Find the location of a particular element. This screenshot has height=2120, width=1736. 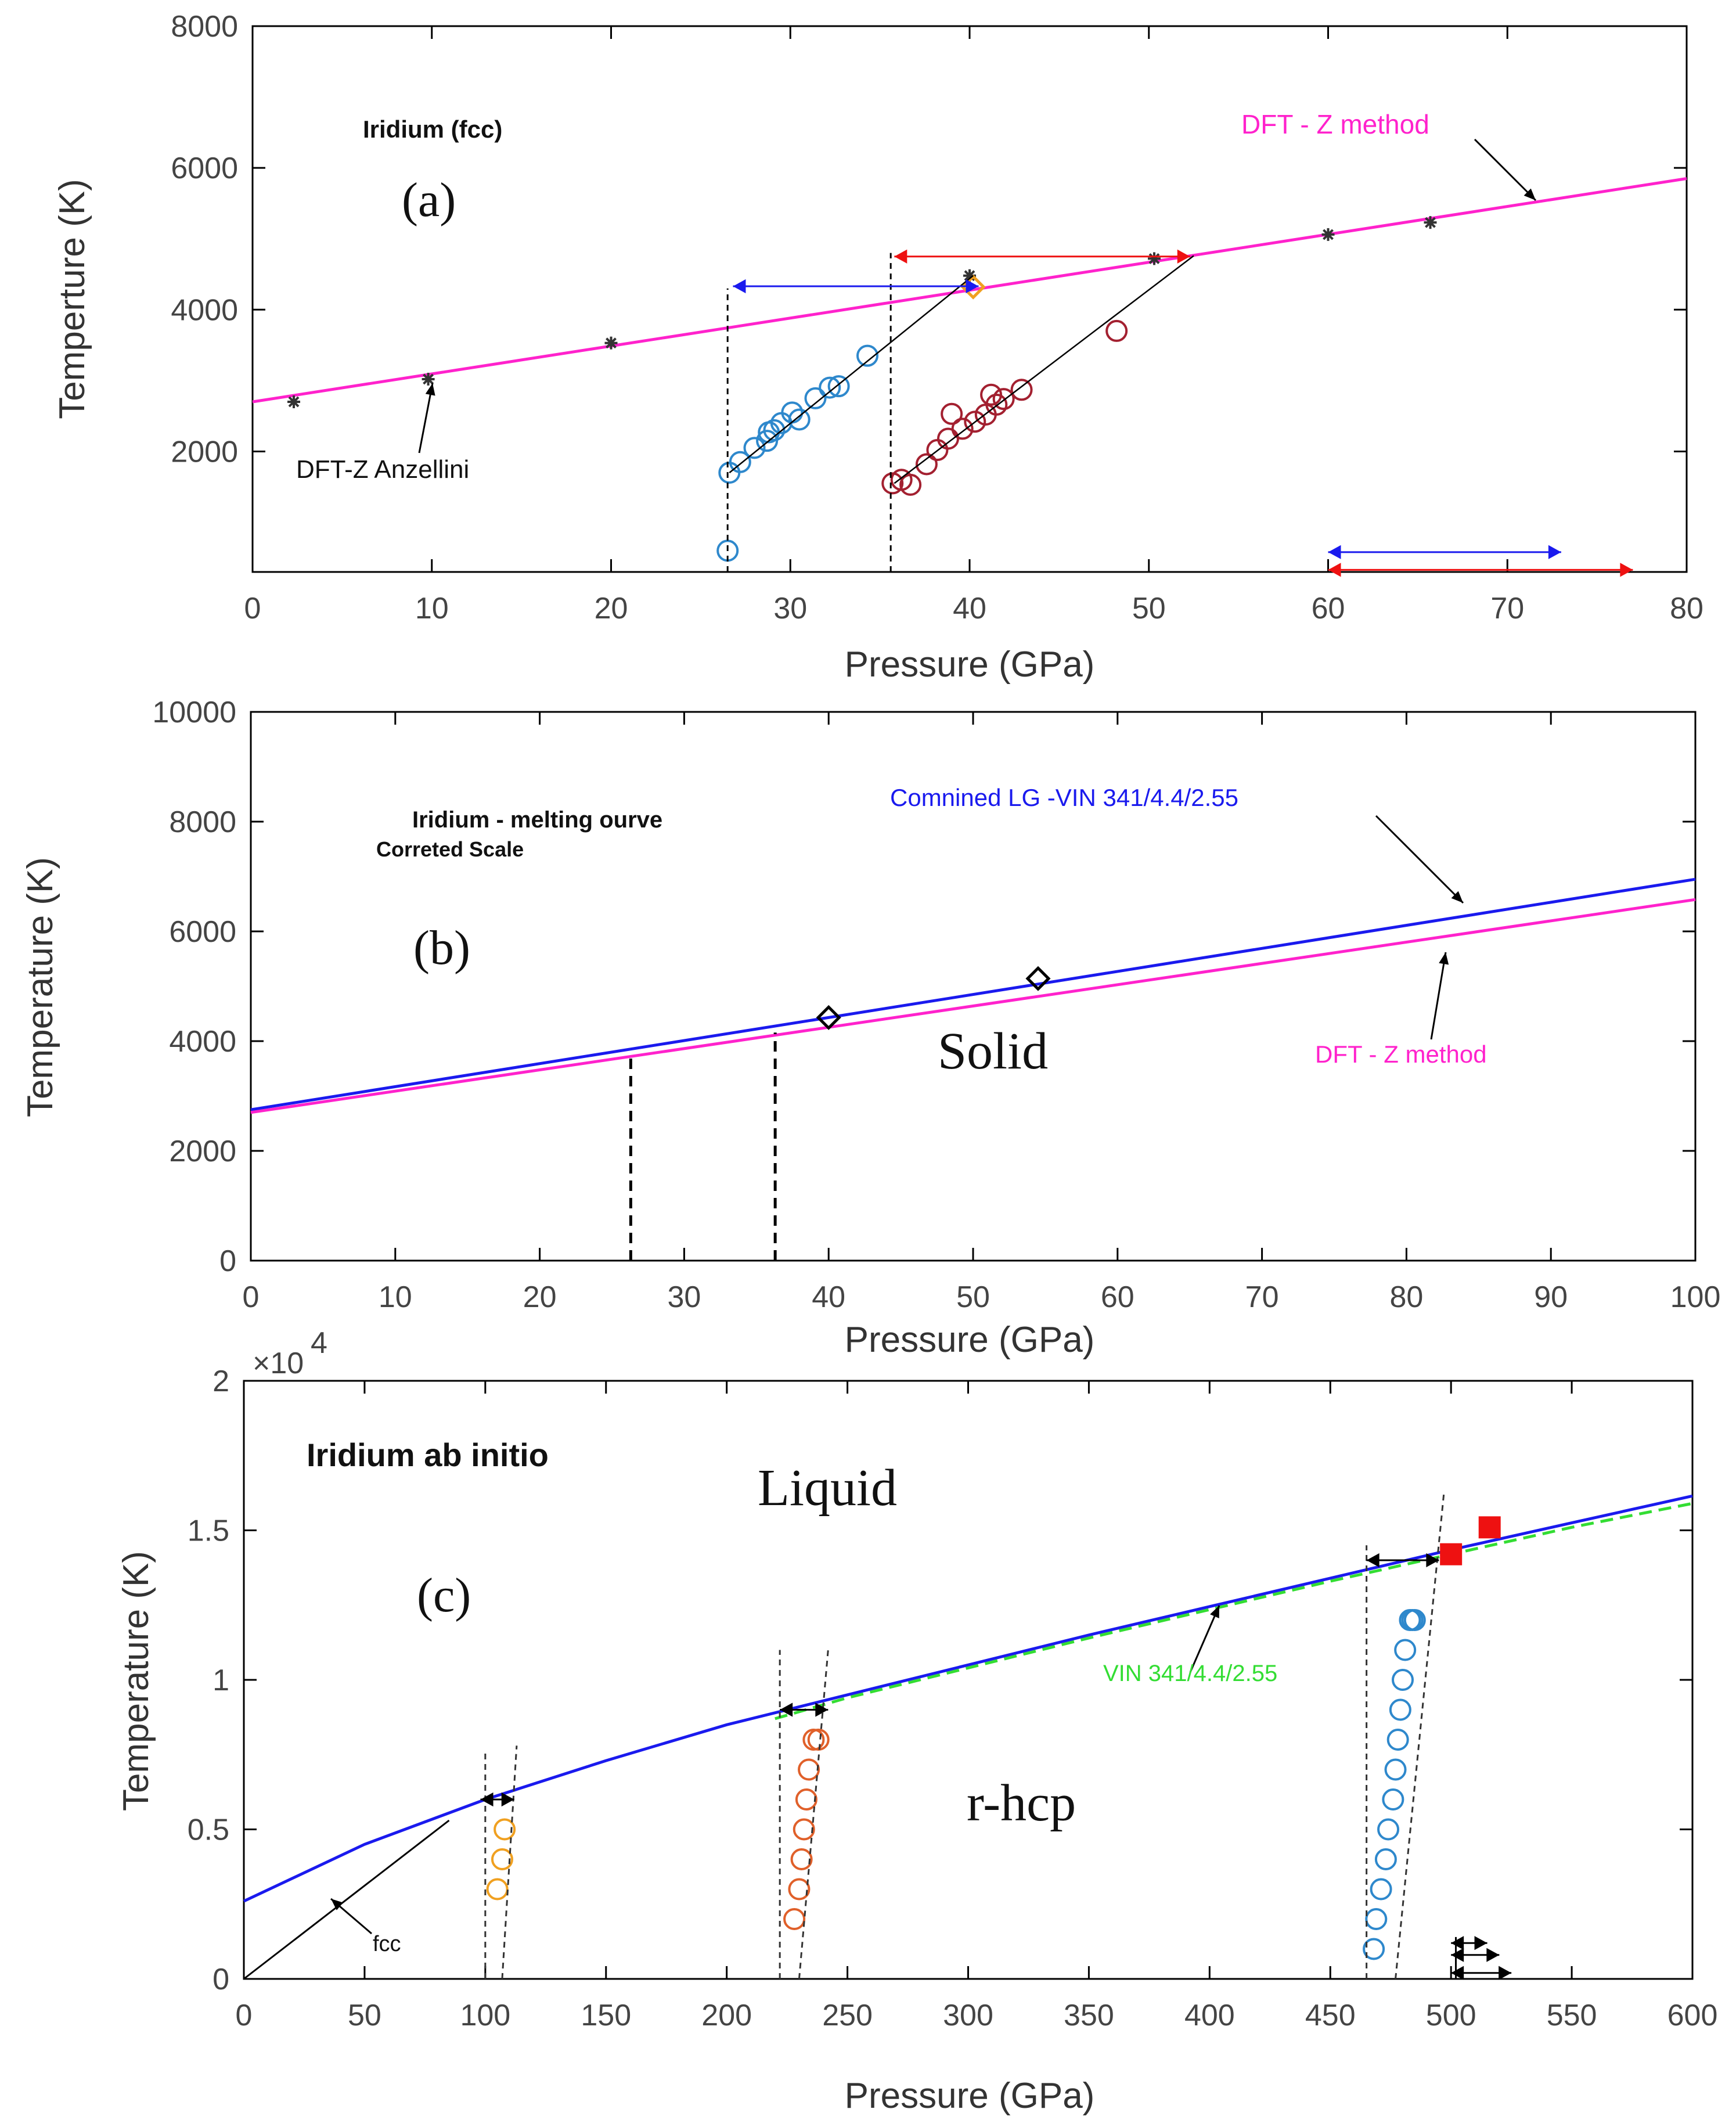

pointer-dft-z-method-head is located at coordinates (1444, 958).